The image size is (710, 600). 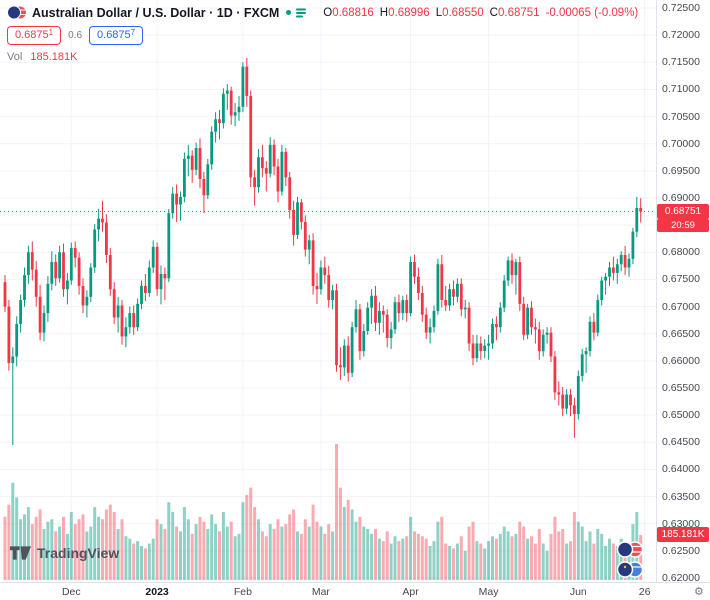 I want to click on spread-value: 0.6, so click(x=75, y=35).